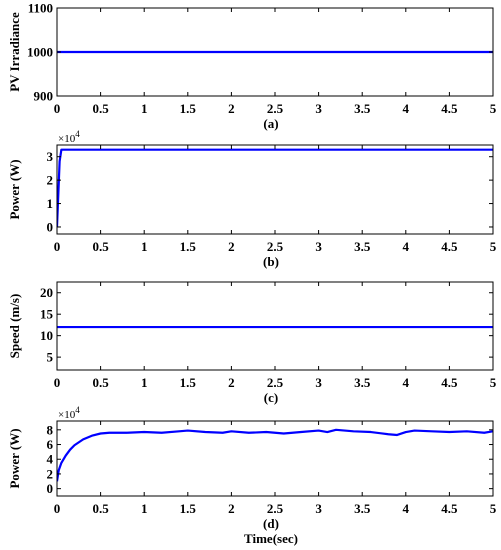 This screenshot has height=550, width=501. What do you see at coordinates (406, 508) in the screenshot?
I see `wind-power-x-tick-label: 4` at bounding box center [406, 508].